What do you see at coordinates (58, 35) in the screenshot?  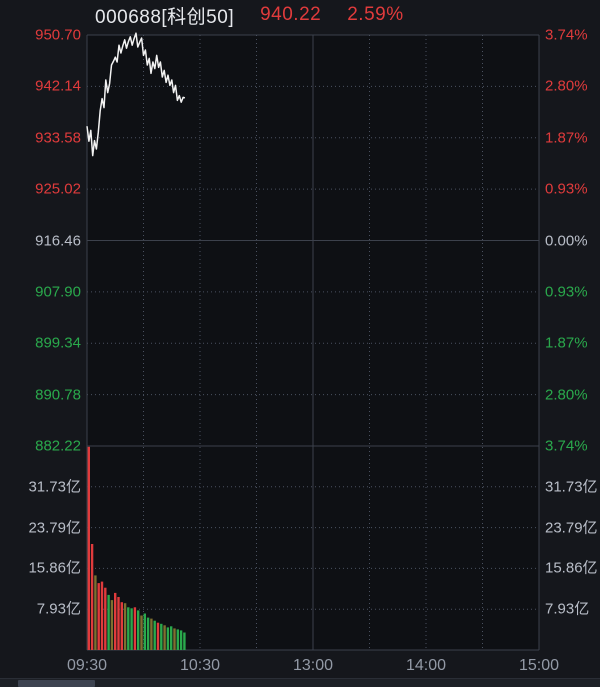 I see `price-axis-label: 950.70` at bounding box center [58, 35].